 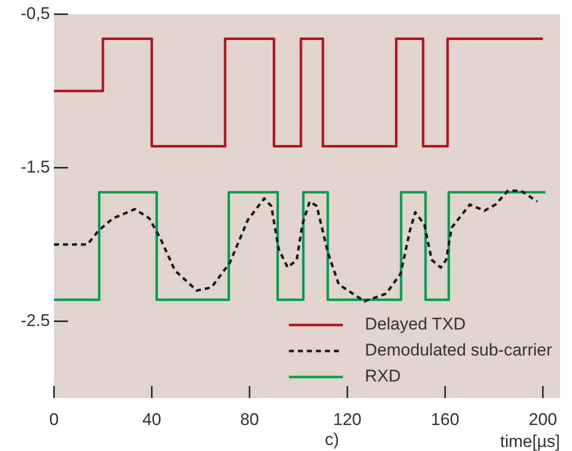 What do you see at coordinates (382, 376) in the screenshot?
I see `legend-label: RXD` at bounding box center [382, 376].